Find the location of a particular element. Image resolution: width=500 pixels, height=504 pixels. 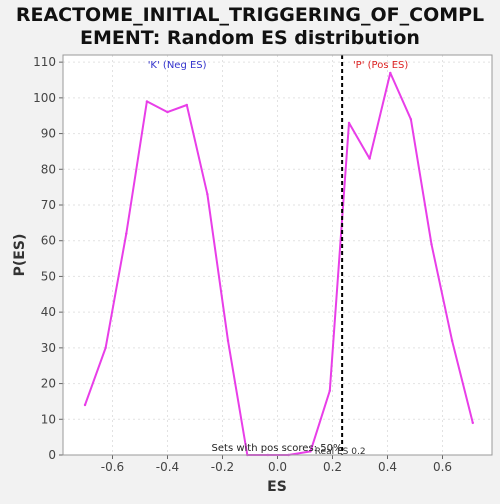

y-tick-label: 30 is located at coordinates (48, 348).